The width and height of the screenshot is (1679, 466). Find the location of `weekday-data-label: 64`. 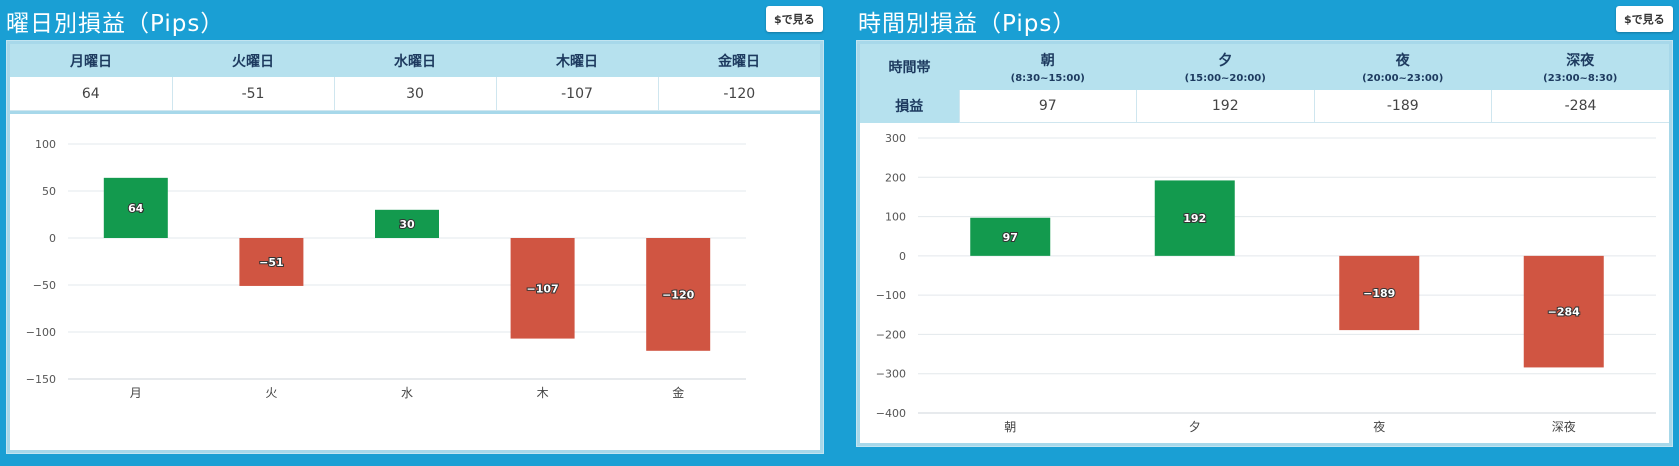

weekday-data-label: 64 is located at coordinates (136, 208).